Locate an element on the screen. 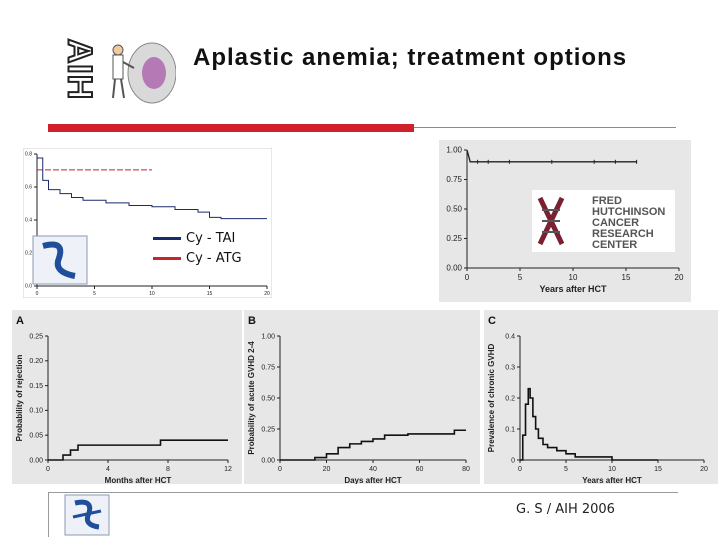 The image size is (720, 540). logo-text-line: HUTCHINSON is located at coordinates (628, 212).